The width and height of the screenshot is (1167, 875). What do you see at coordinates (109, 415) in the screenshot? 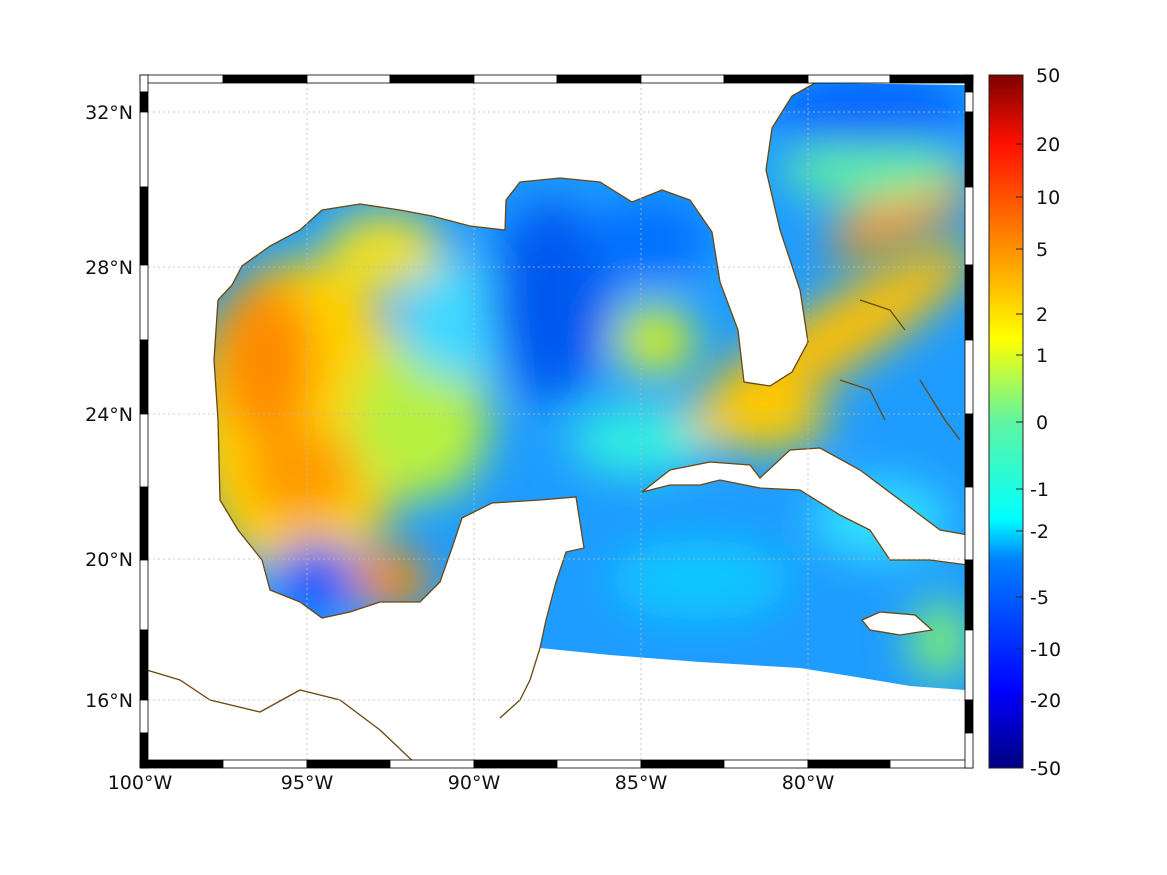
I see `lat-tick-label: 24°N` at bounding box center [109, 415].